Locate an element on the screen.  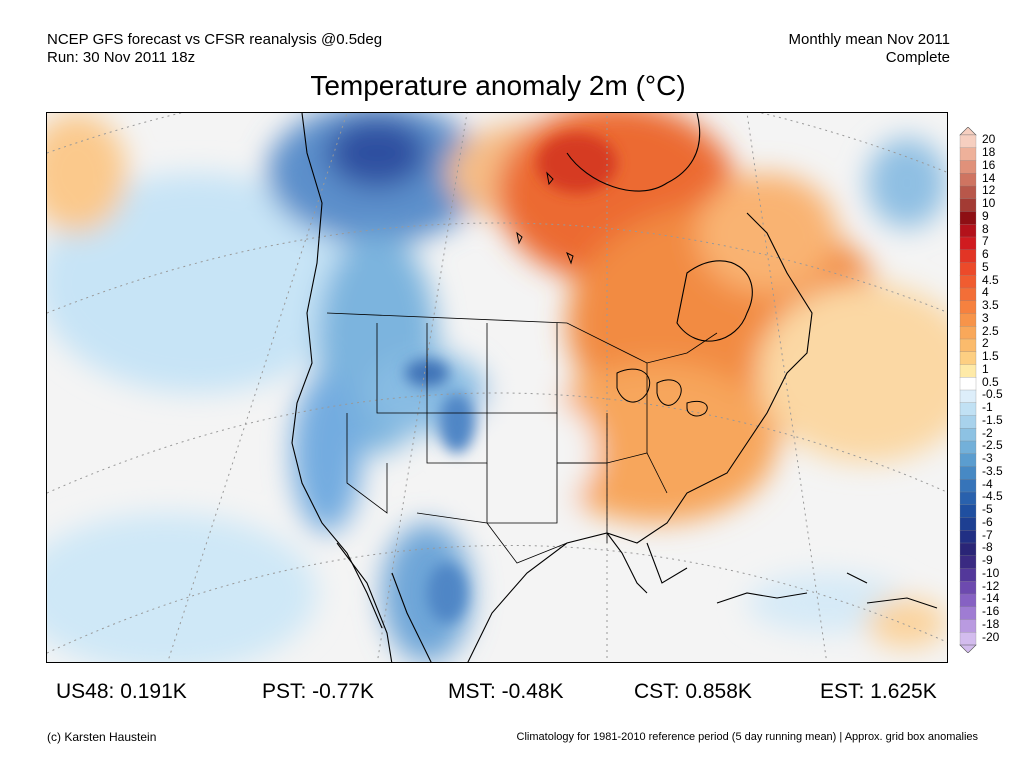
colorbar-tick-label: -3.5 is located at coordinates (992, 470).